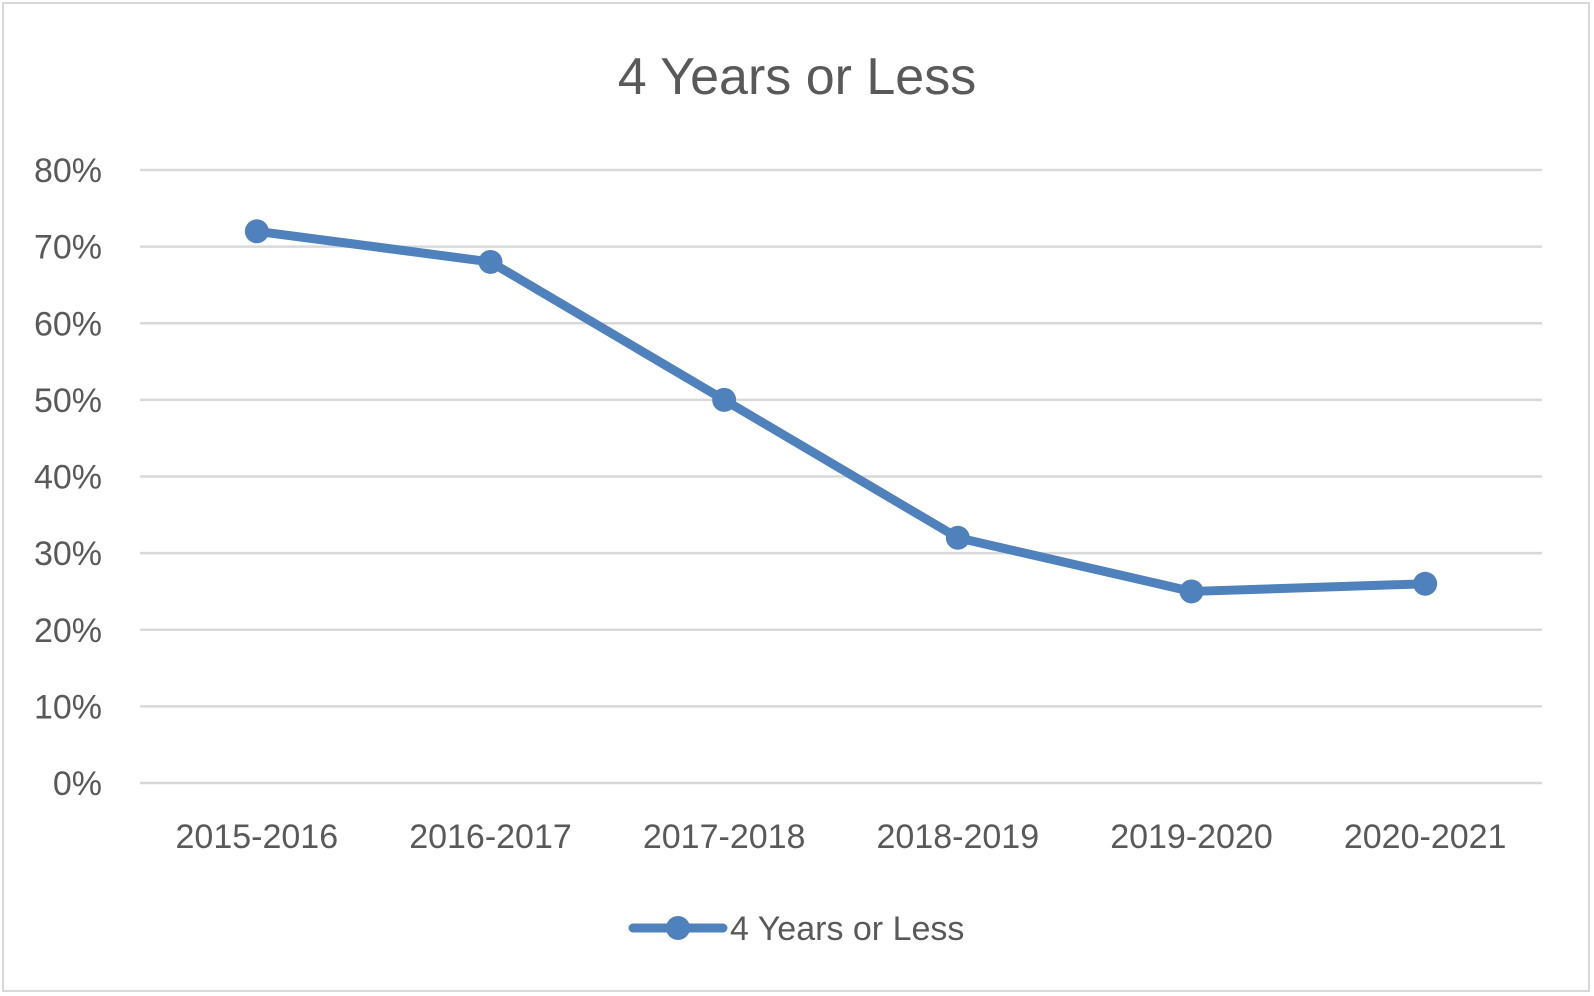 The height and width of the screenshot is (996, 1594). What do you see at coordinates (68, 707) in the screenshot?
I see `y-tick-label: 10%` at bounding box center [68, 707].